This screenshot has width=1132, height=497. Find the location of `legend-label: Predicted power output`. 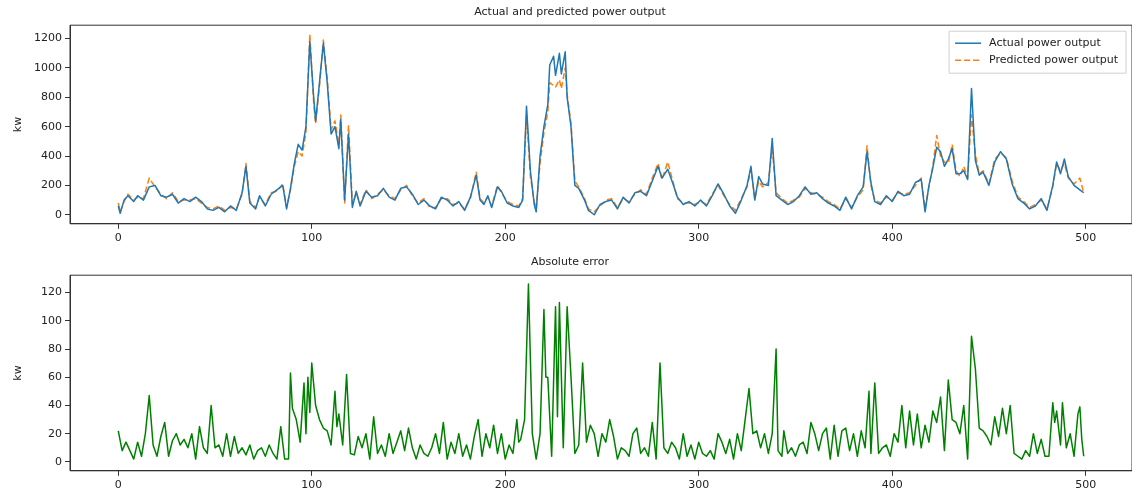

legend-label: Predicted power output is located at coordinates (1054, 60).